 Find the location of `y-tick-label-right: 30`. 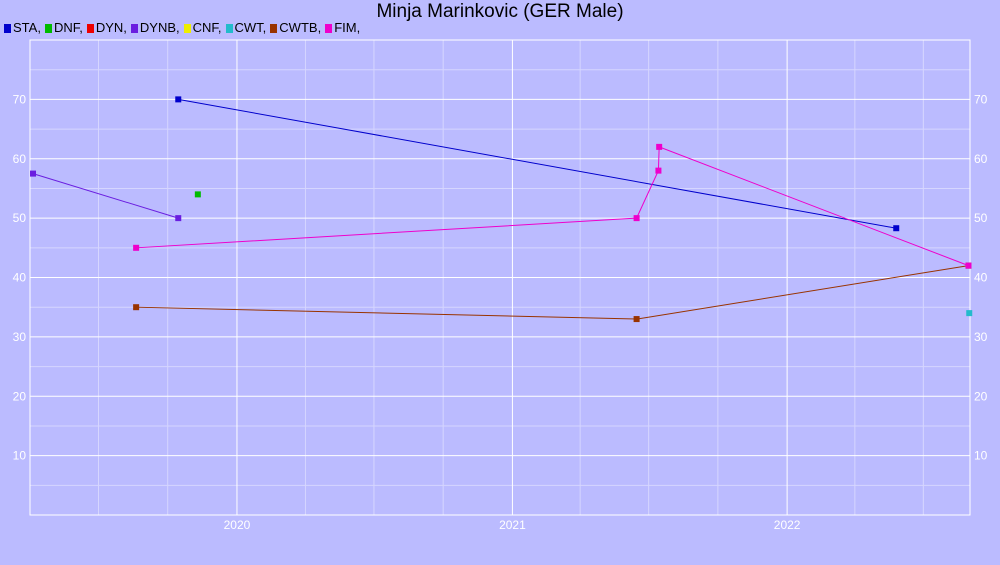

y-tick-label-right: 30 is located at coordinates (981, 337).